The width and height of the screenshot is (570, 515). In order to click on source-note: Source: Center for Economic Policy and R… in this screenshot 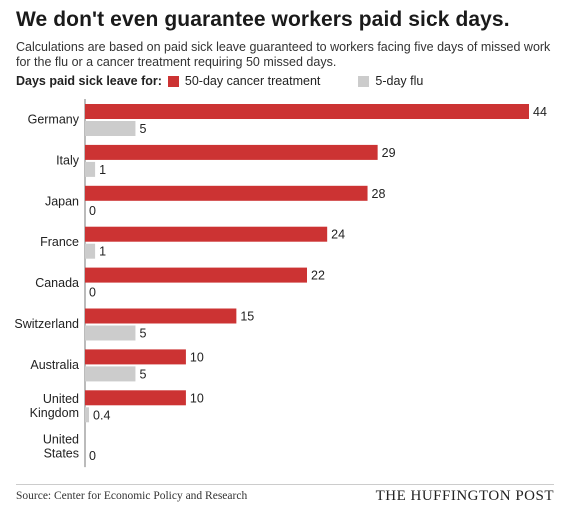, I will do `click(132, 496)`.